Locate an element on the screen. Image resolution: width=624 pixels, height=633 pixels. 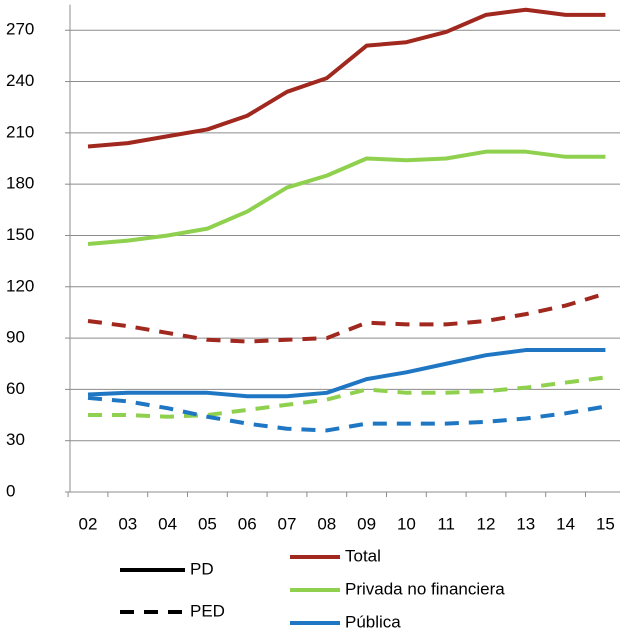
x-tick-label: 13 is located at coordinates (525, 523).